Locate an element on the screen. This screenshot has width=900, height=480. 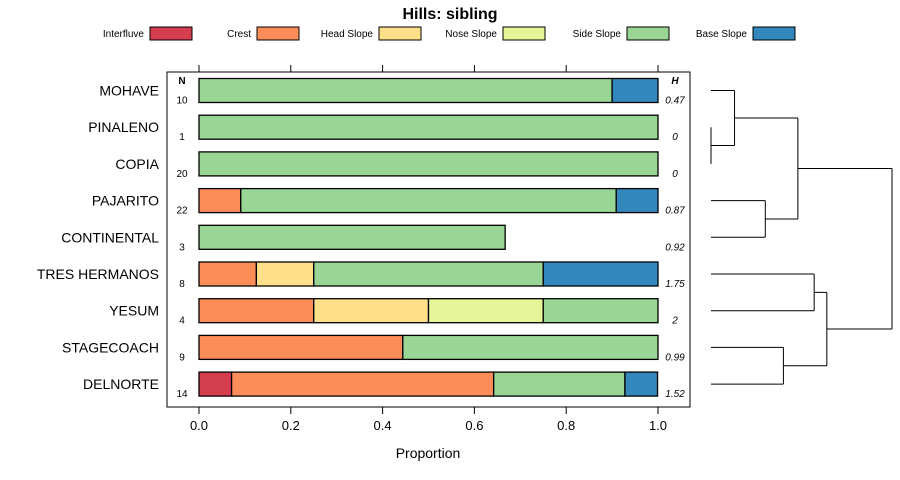
row-label-copia: COPIA is located at coordinates (137, 164).